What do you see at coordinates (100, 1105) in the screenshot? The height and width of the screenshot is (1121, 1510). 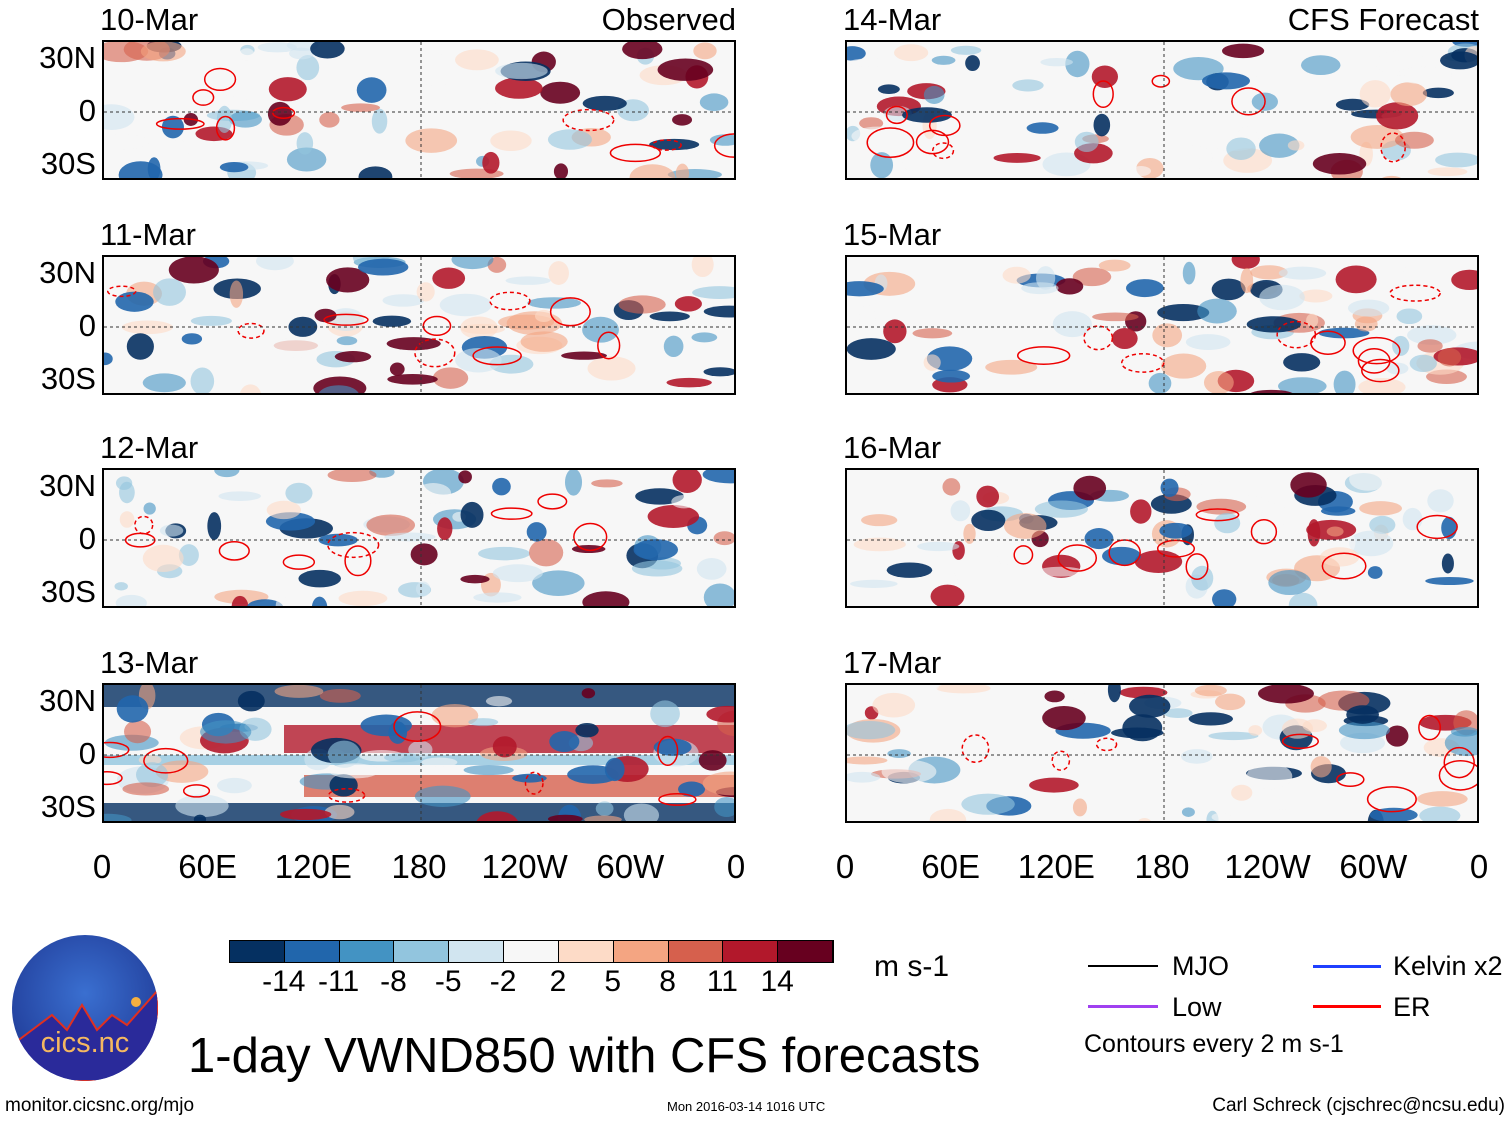 I see `footer-url: monitor.cicsnc.org/mjo` at bounding box center [100, 1105].